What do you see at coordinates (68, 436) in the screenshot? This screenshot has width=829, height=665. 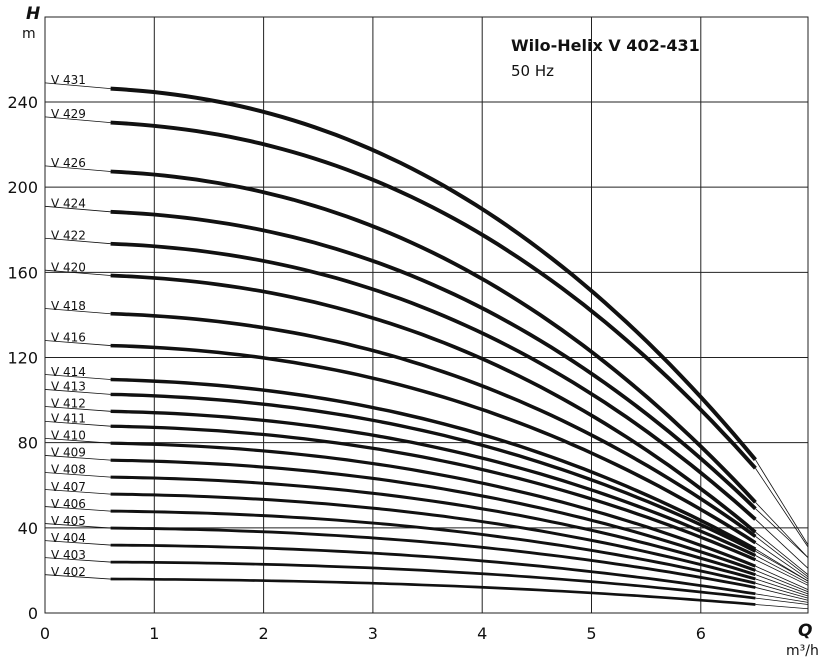 I see `curve-label: V 410` at bounding box center [68, 436].